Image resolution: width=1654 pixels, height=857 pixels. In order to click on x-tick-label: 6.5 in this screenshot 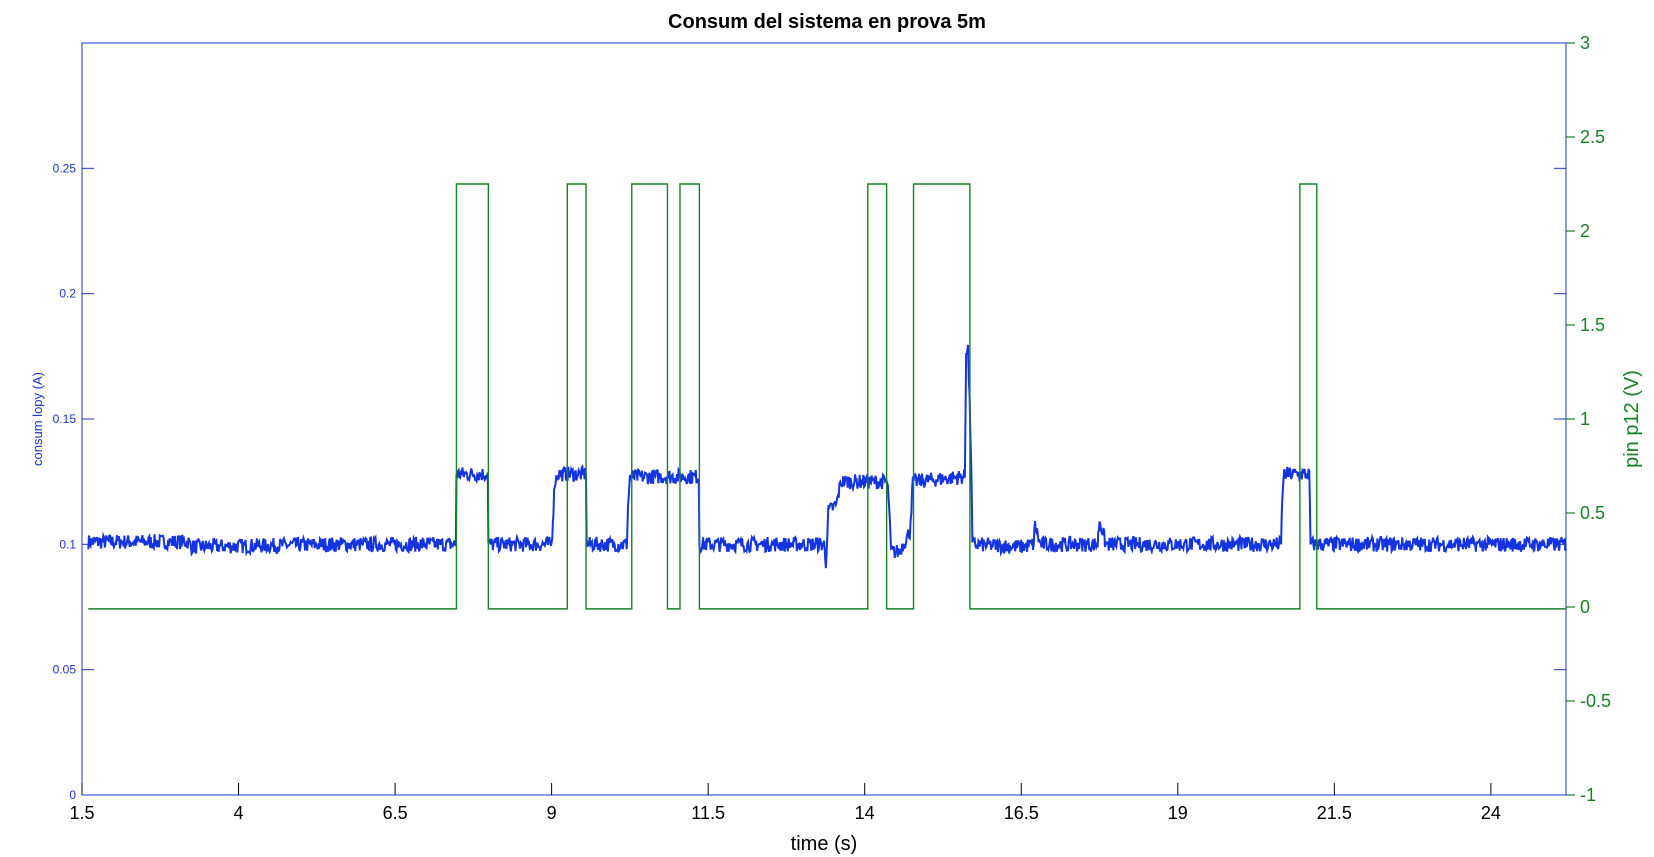, I will do `click(395, 813)`.